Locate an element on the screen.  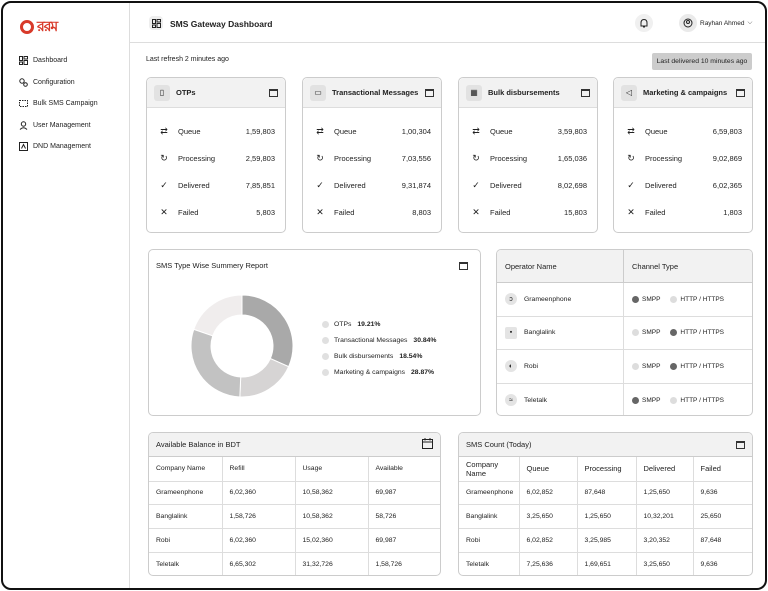
sidebar-item-label: Configuration is located at coordinates (54, 82).